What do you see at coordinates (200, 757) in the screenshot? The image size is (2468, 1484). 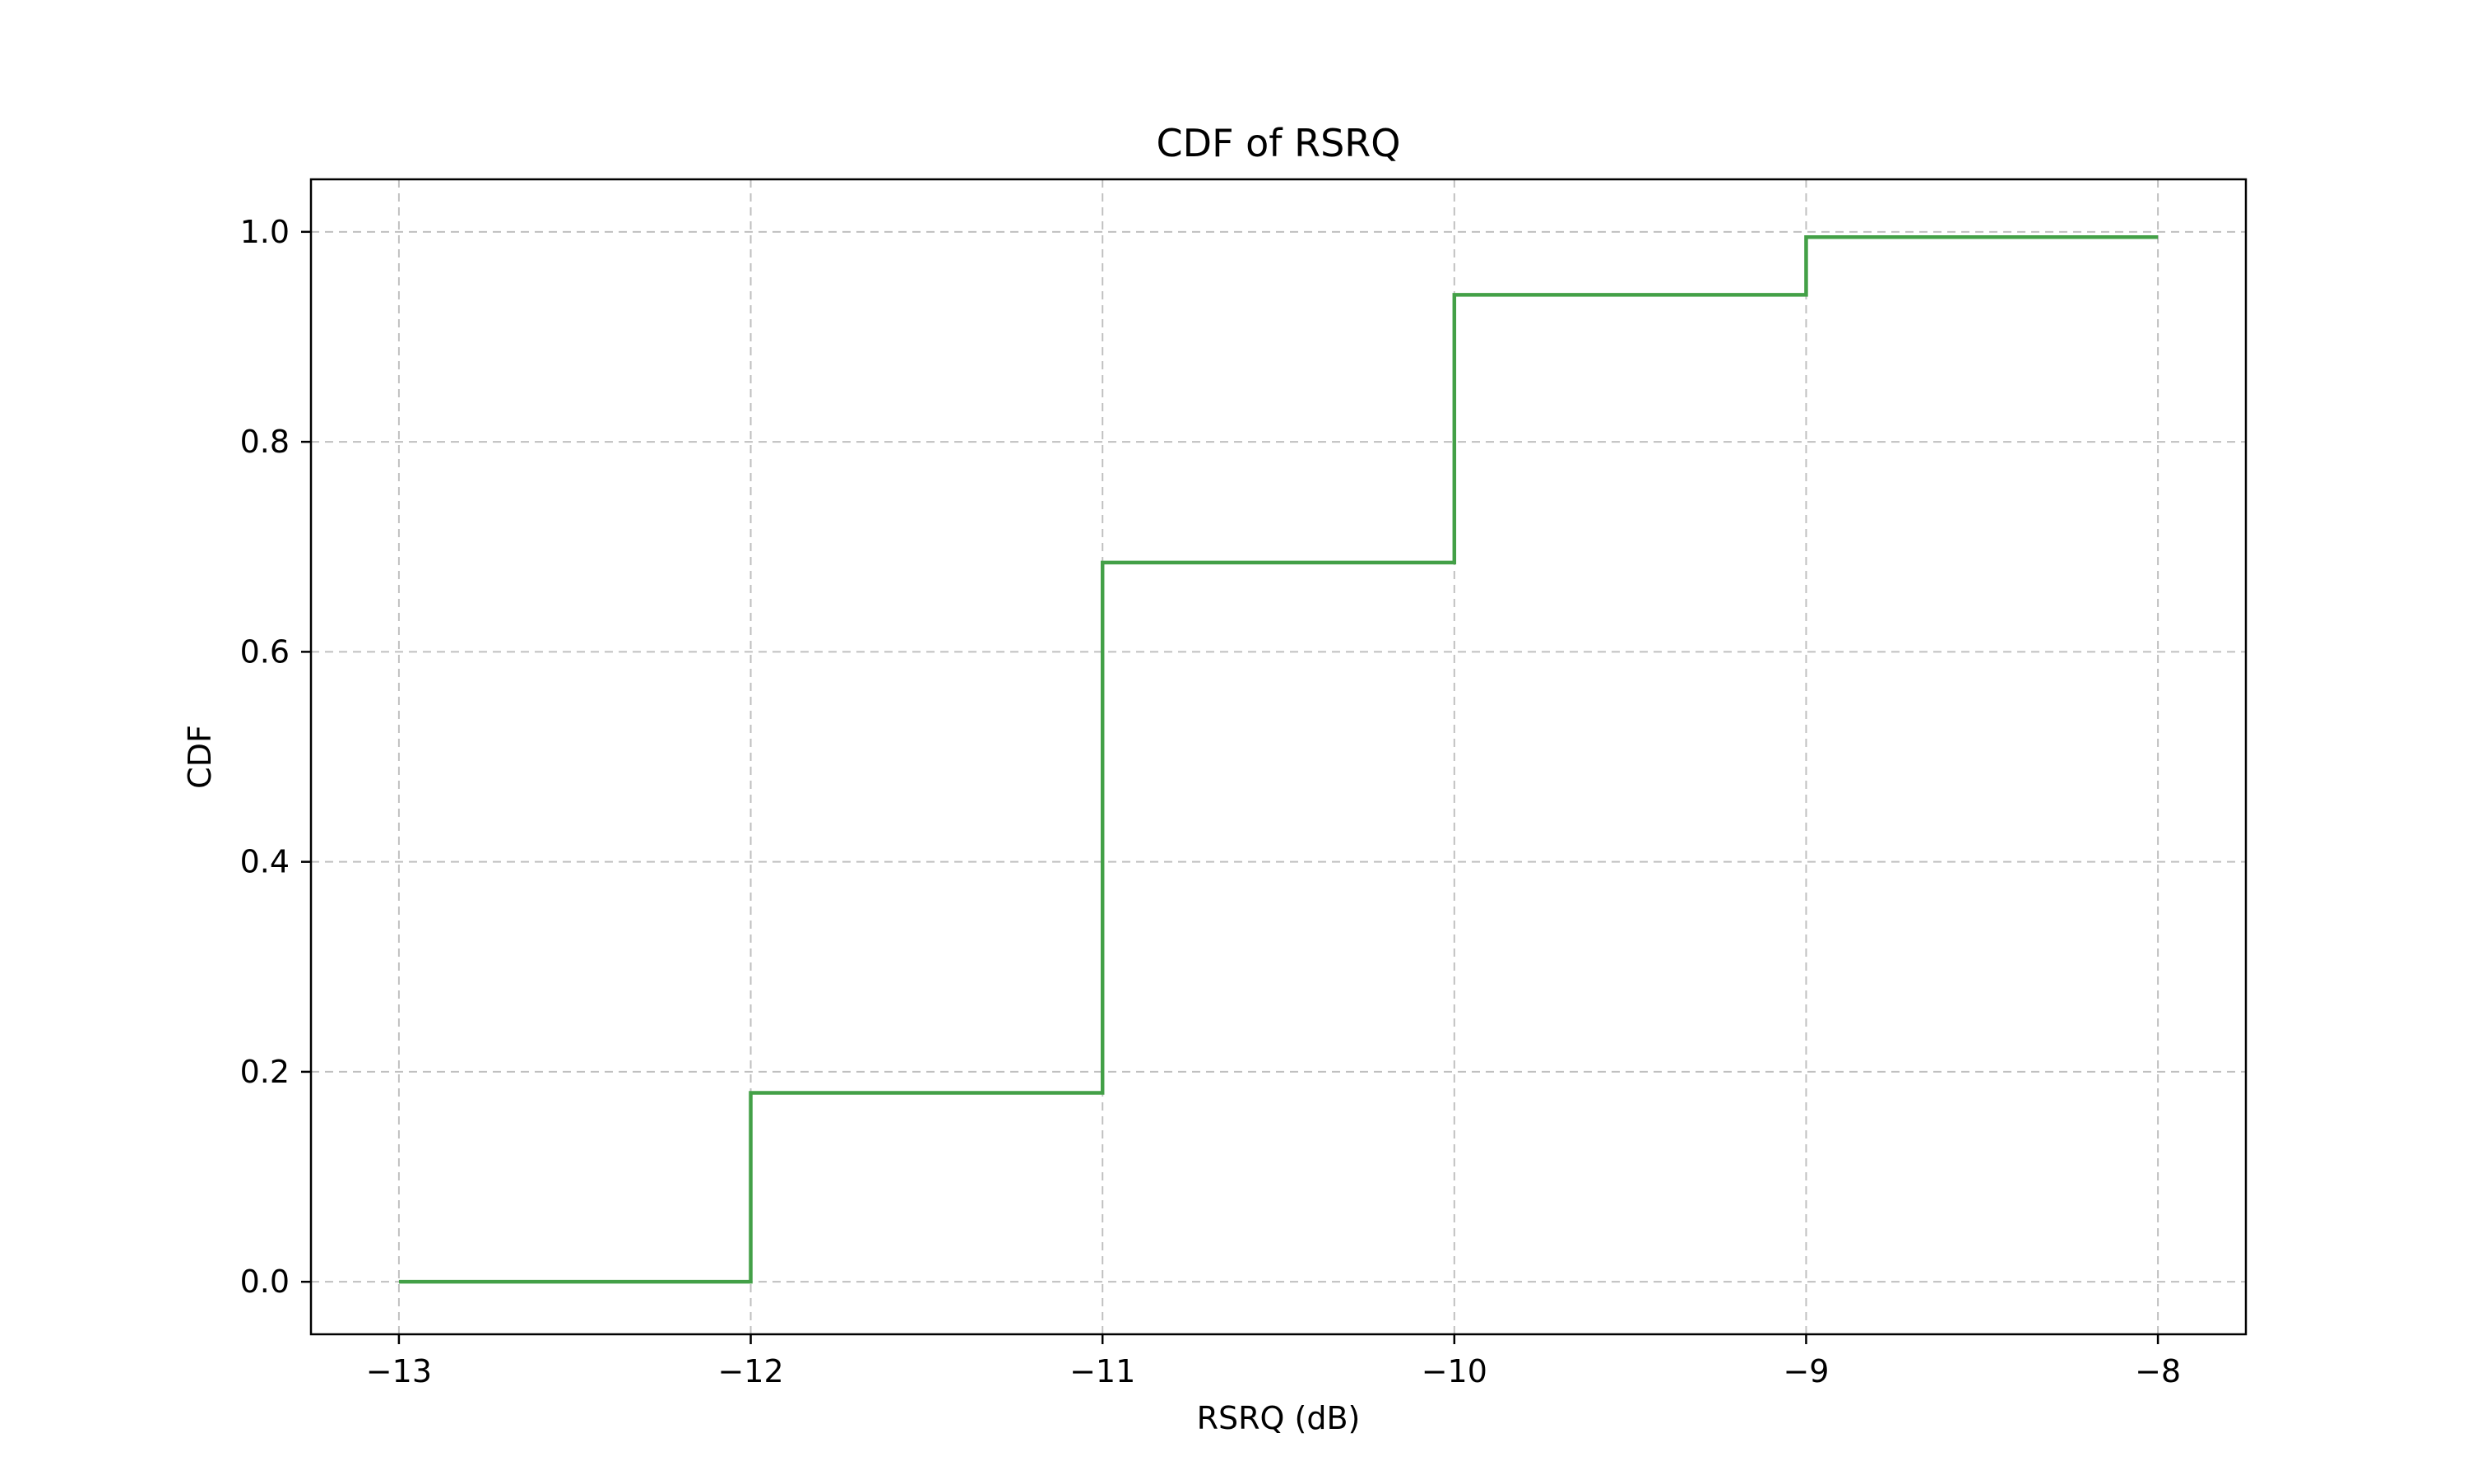 I see `y-axis-label: CDF` at bounding box center [200, 757].